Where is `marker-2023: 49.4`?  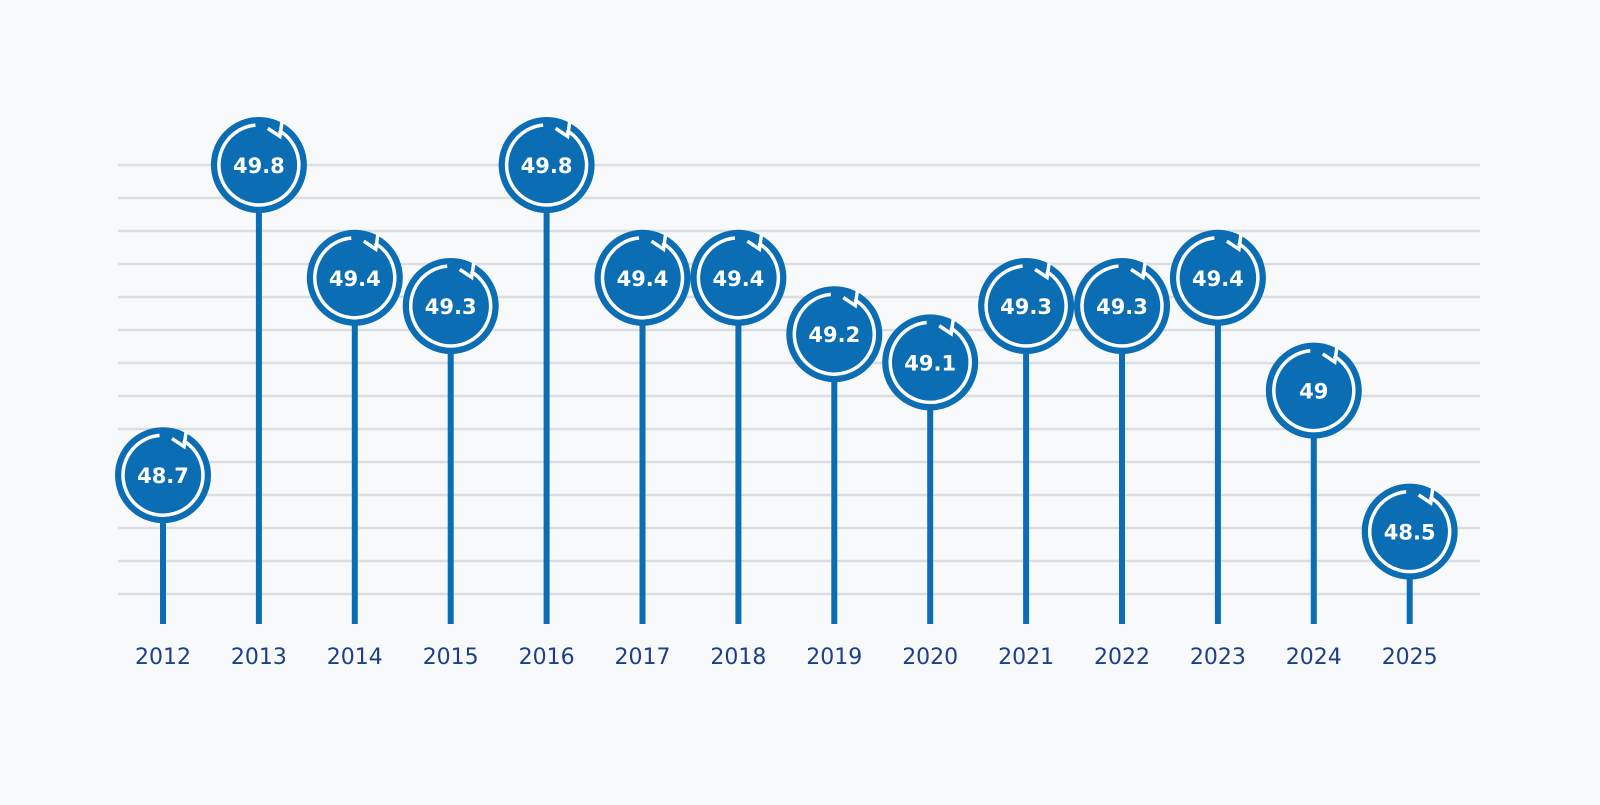 marker-2023: 49.4 is located at coordinates (1217, 277).